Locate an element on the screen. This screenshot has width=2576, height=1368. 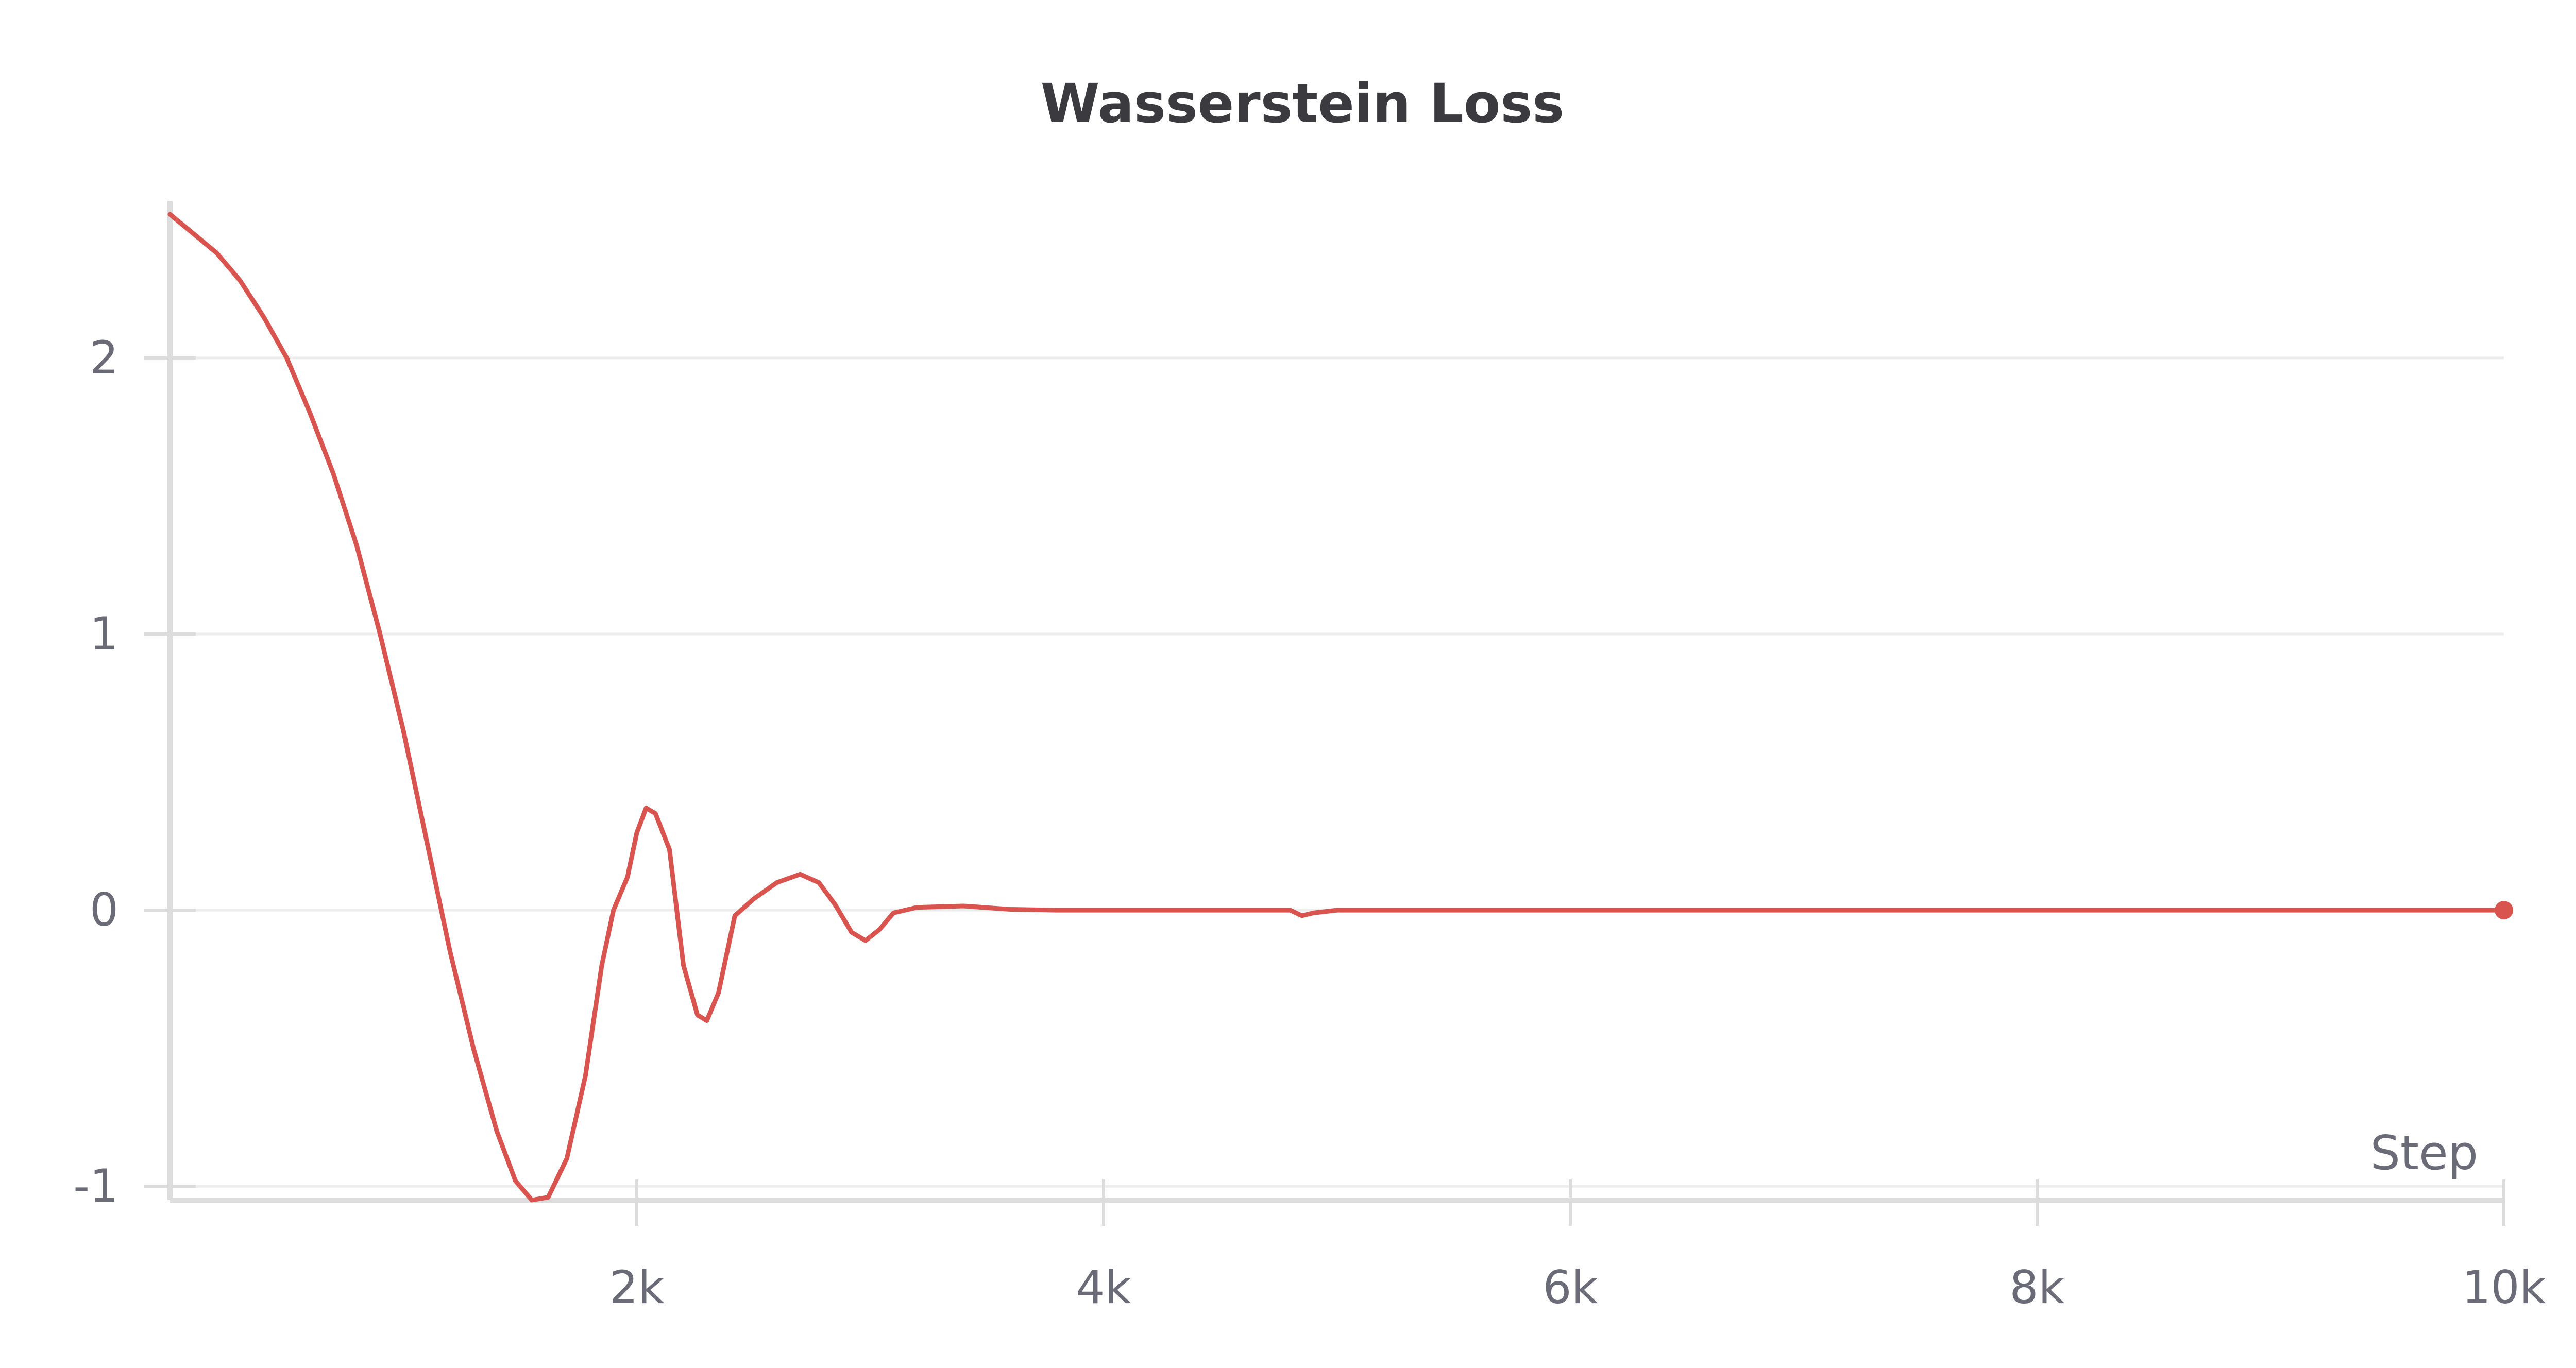
y-tick-label: 1 is located at coordinates (104, 633).